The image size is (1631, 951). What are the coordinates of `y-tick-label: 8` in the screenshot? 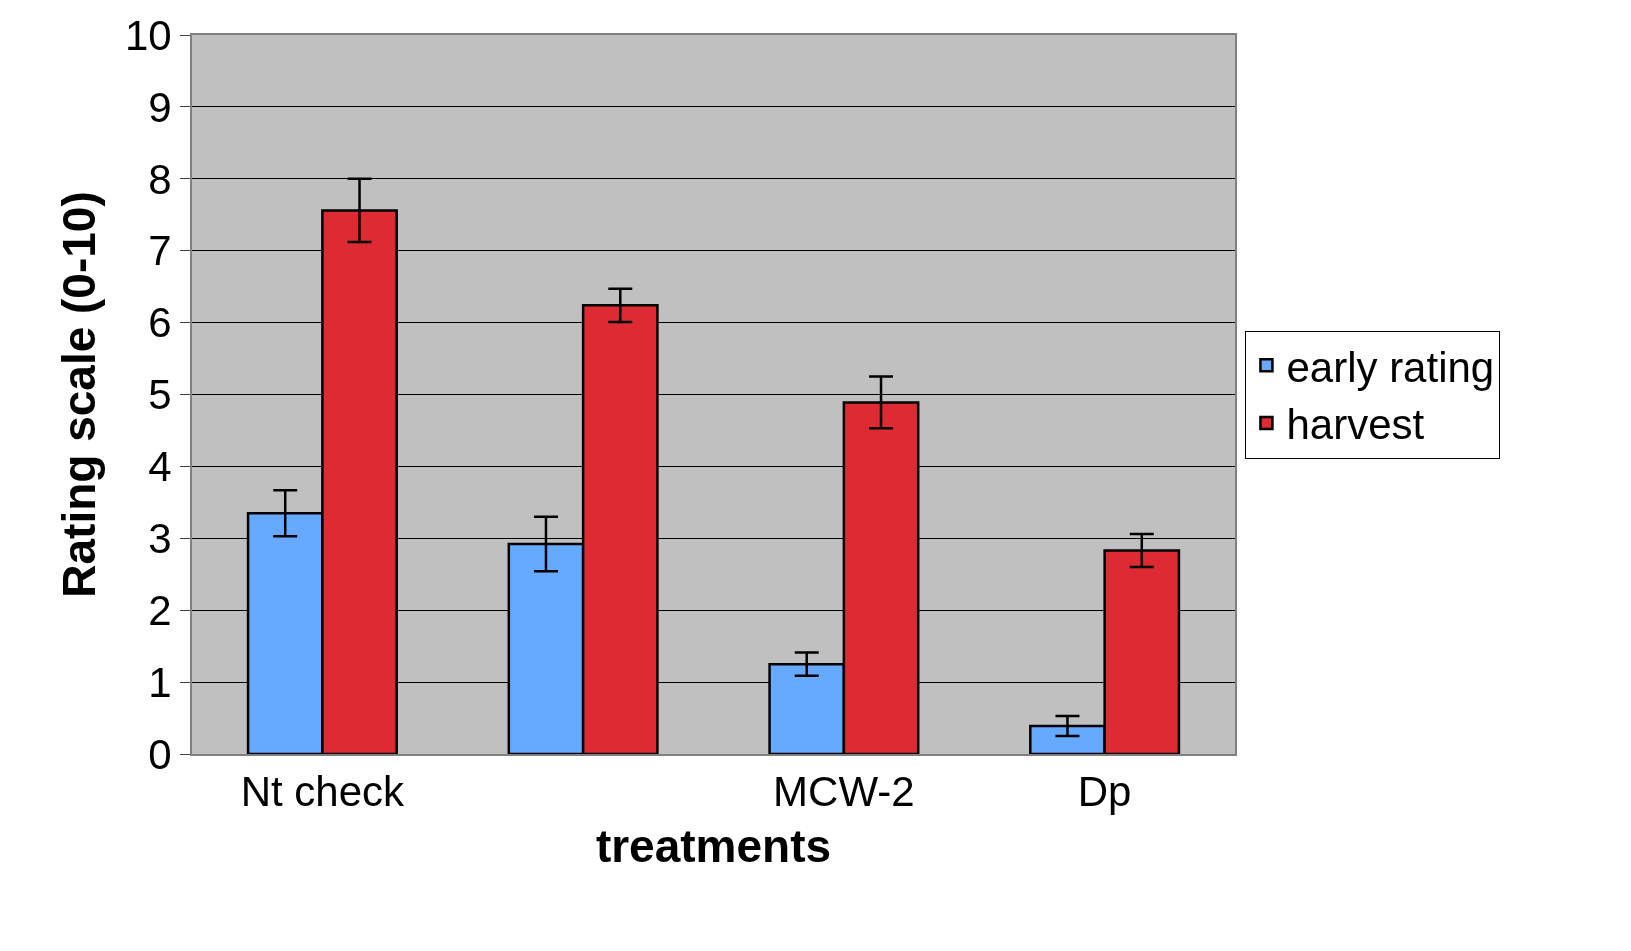 It's located at (160, 179).